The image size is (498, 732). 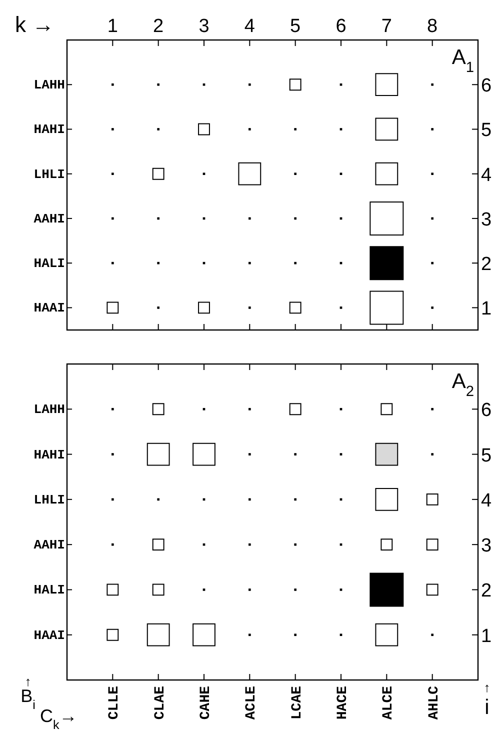 What do you see at coordinates (463, 61) in the screenshot?
I see `annotation: A$_{1}$` at bounding box center [463, 61].